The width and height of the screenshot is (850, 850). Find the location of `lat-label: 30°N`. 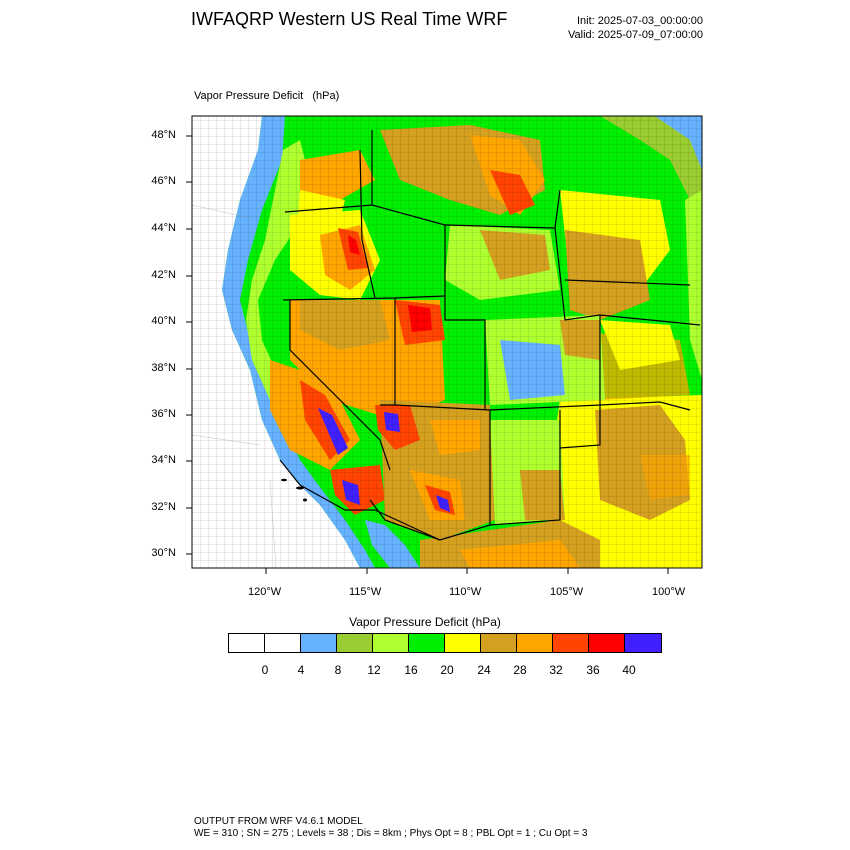

lat-label: 30°N is located at coordinates (163, 553).